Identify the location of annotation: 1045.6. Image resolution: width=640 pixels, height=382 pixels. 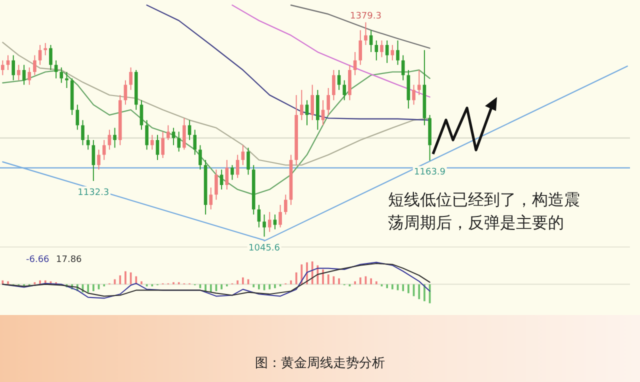
(264, 249).